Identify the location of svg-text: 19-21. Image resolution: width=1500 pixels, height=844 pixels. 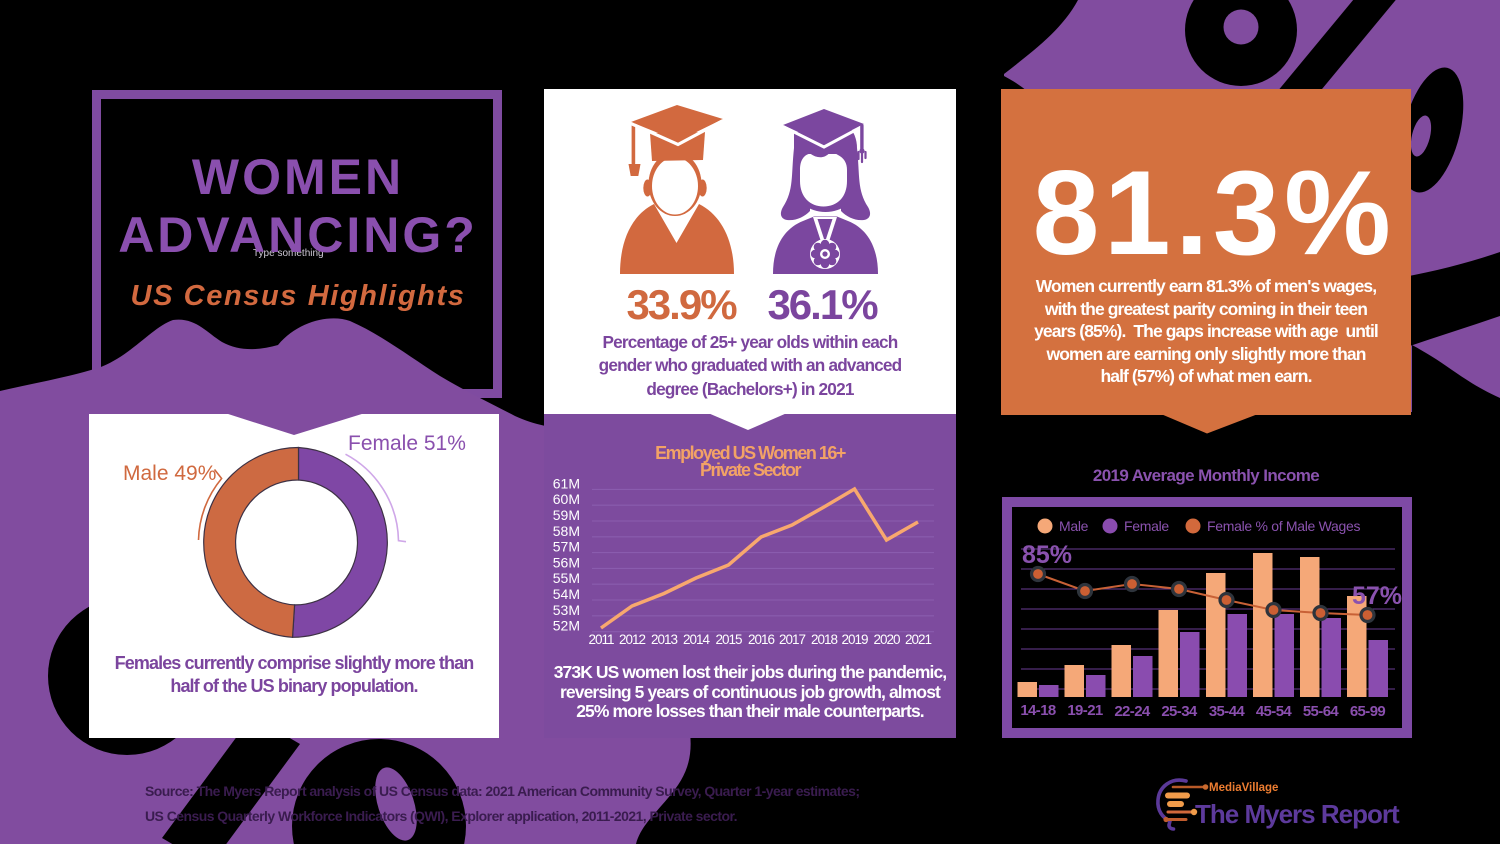
(1085, 710).